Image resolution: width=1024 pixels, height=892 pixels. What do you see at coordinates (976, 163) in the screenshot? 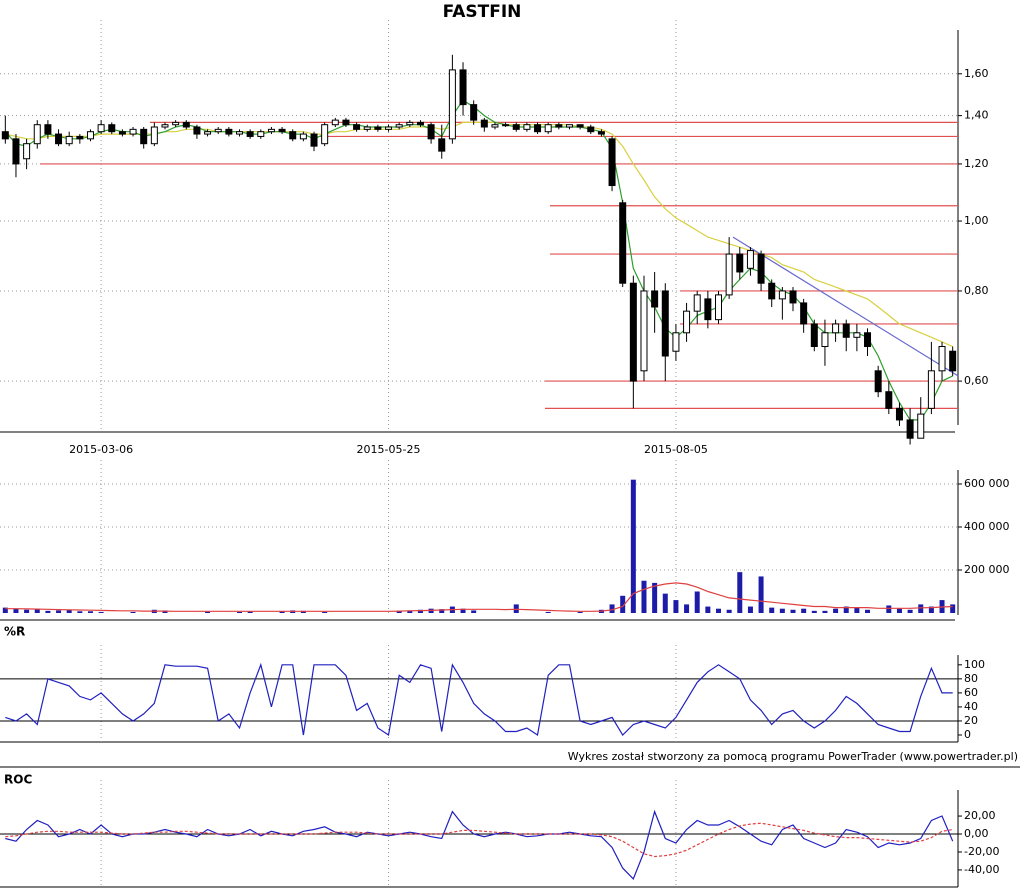
I see `y-tick-label: 1,20` at bounding box center [976, 163].